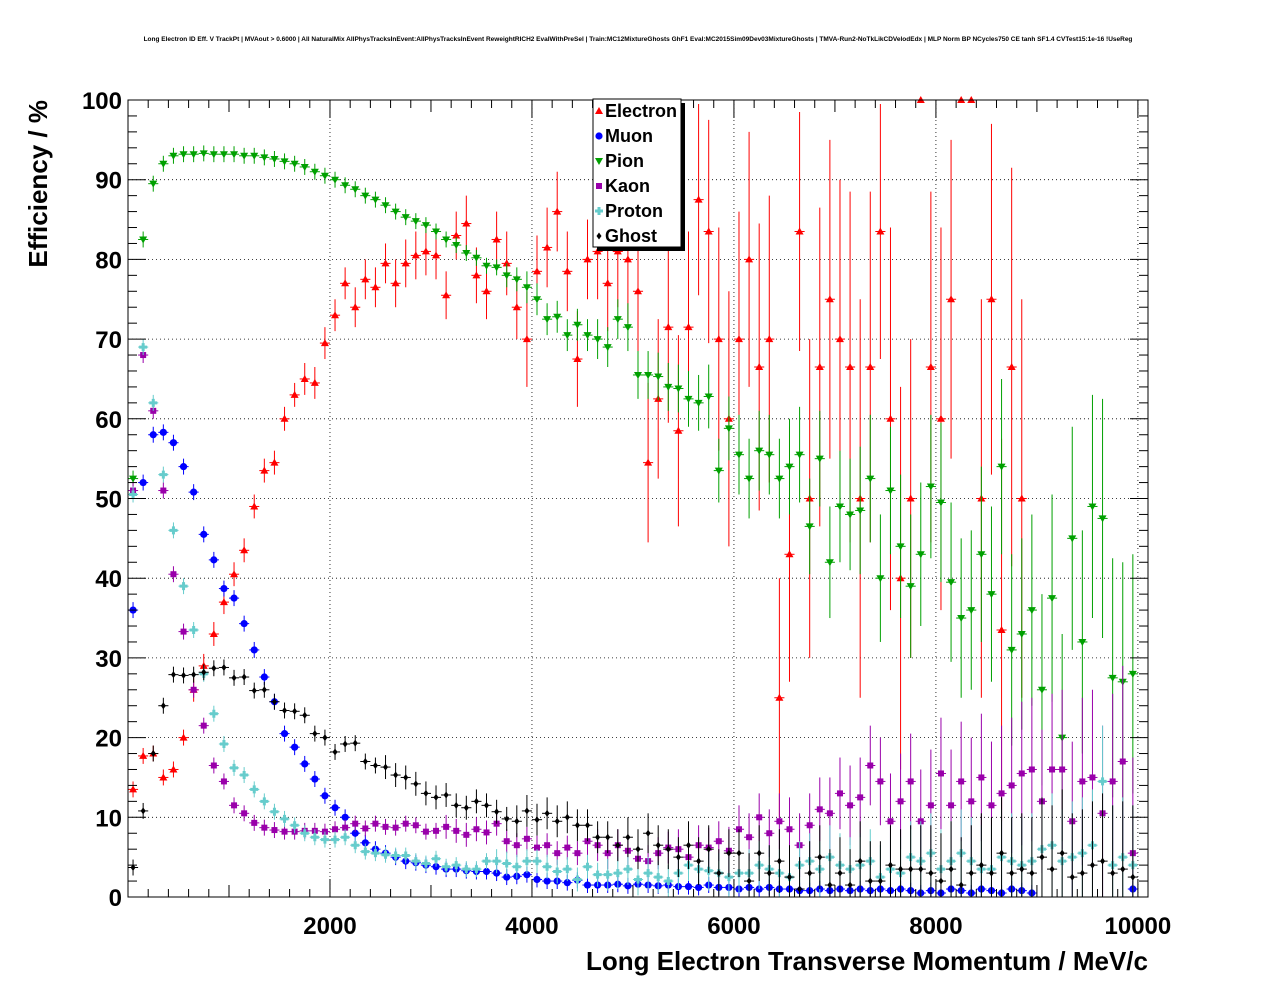  Describe the element at coordinates (634, 211) in the screenshot. I see `legend-entry: Proton` at that location.